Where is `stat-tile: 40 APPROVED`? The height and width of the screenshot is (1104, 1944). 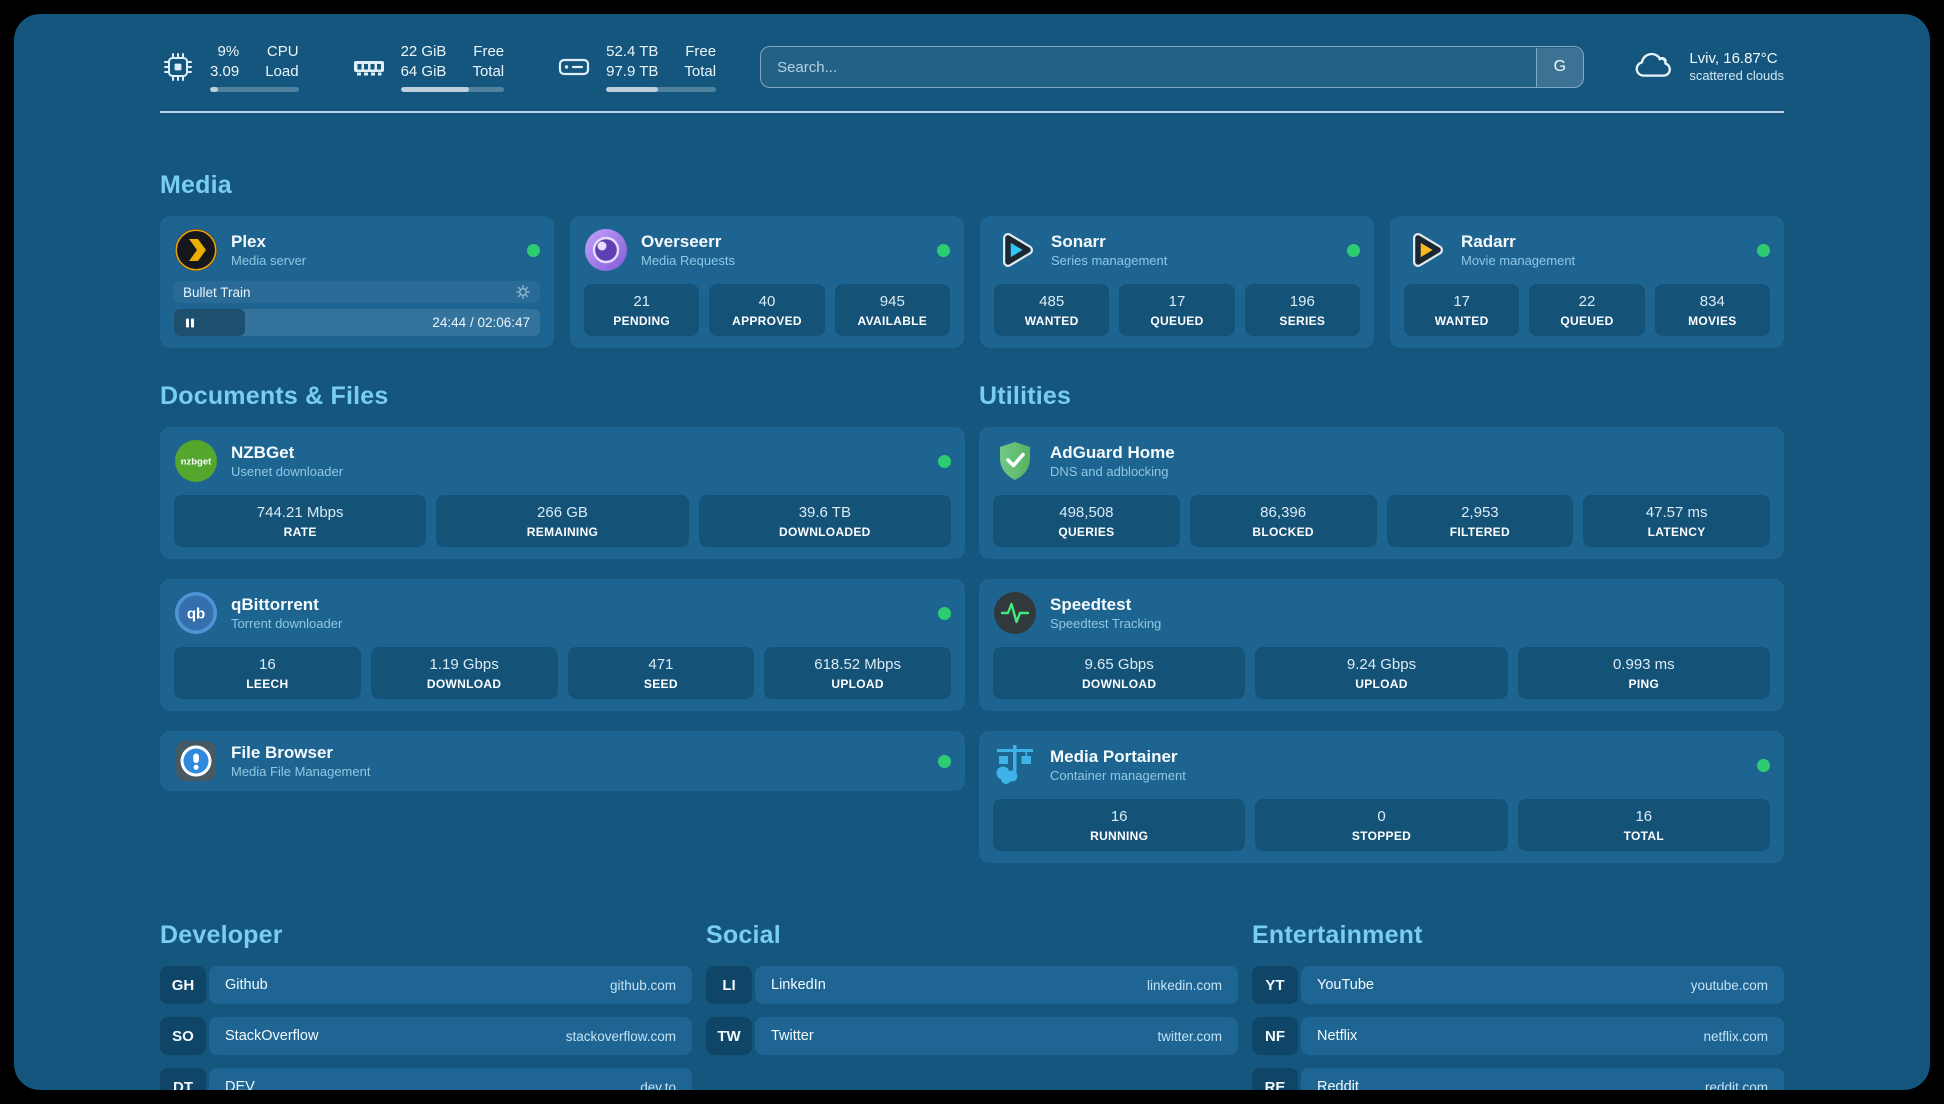 stat-tile: 40 APPROVED is located at coordinates (767, 310).